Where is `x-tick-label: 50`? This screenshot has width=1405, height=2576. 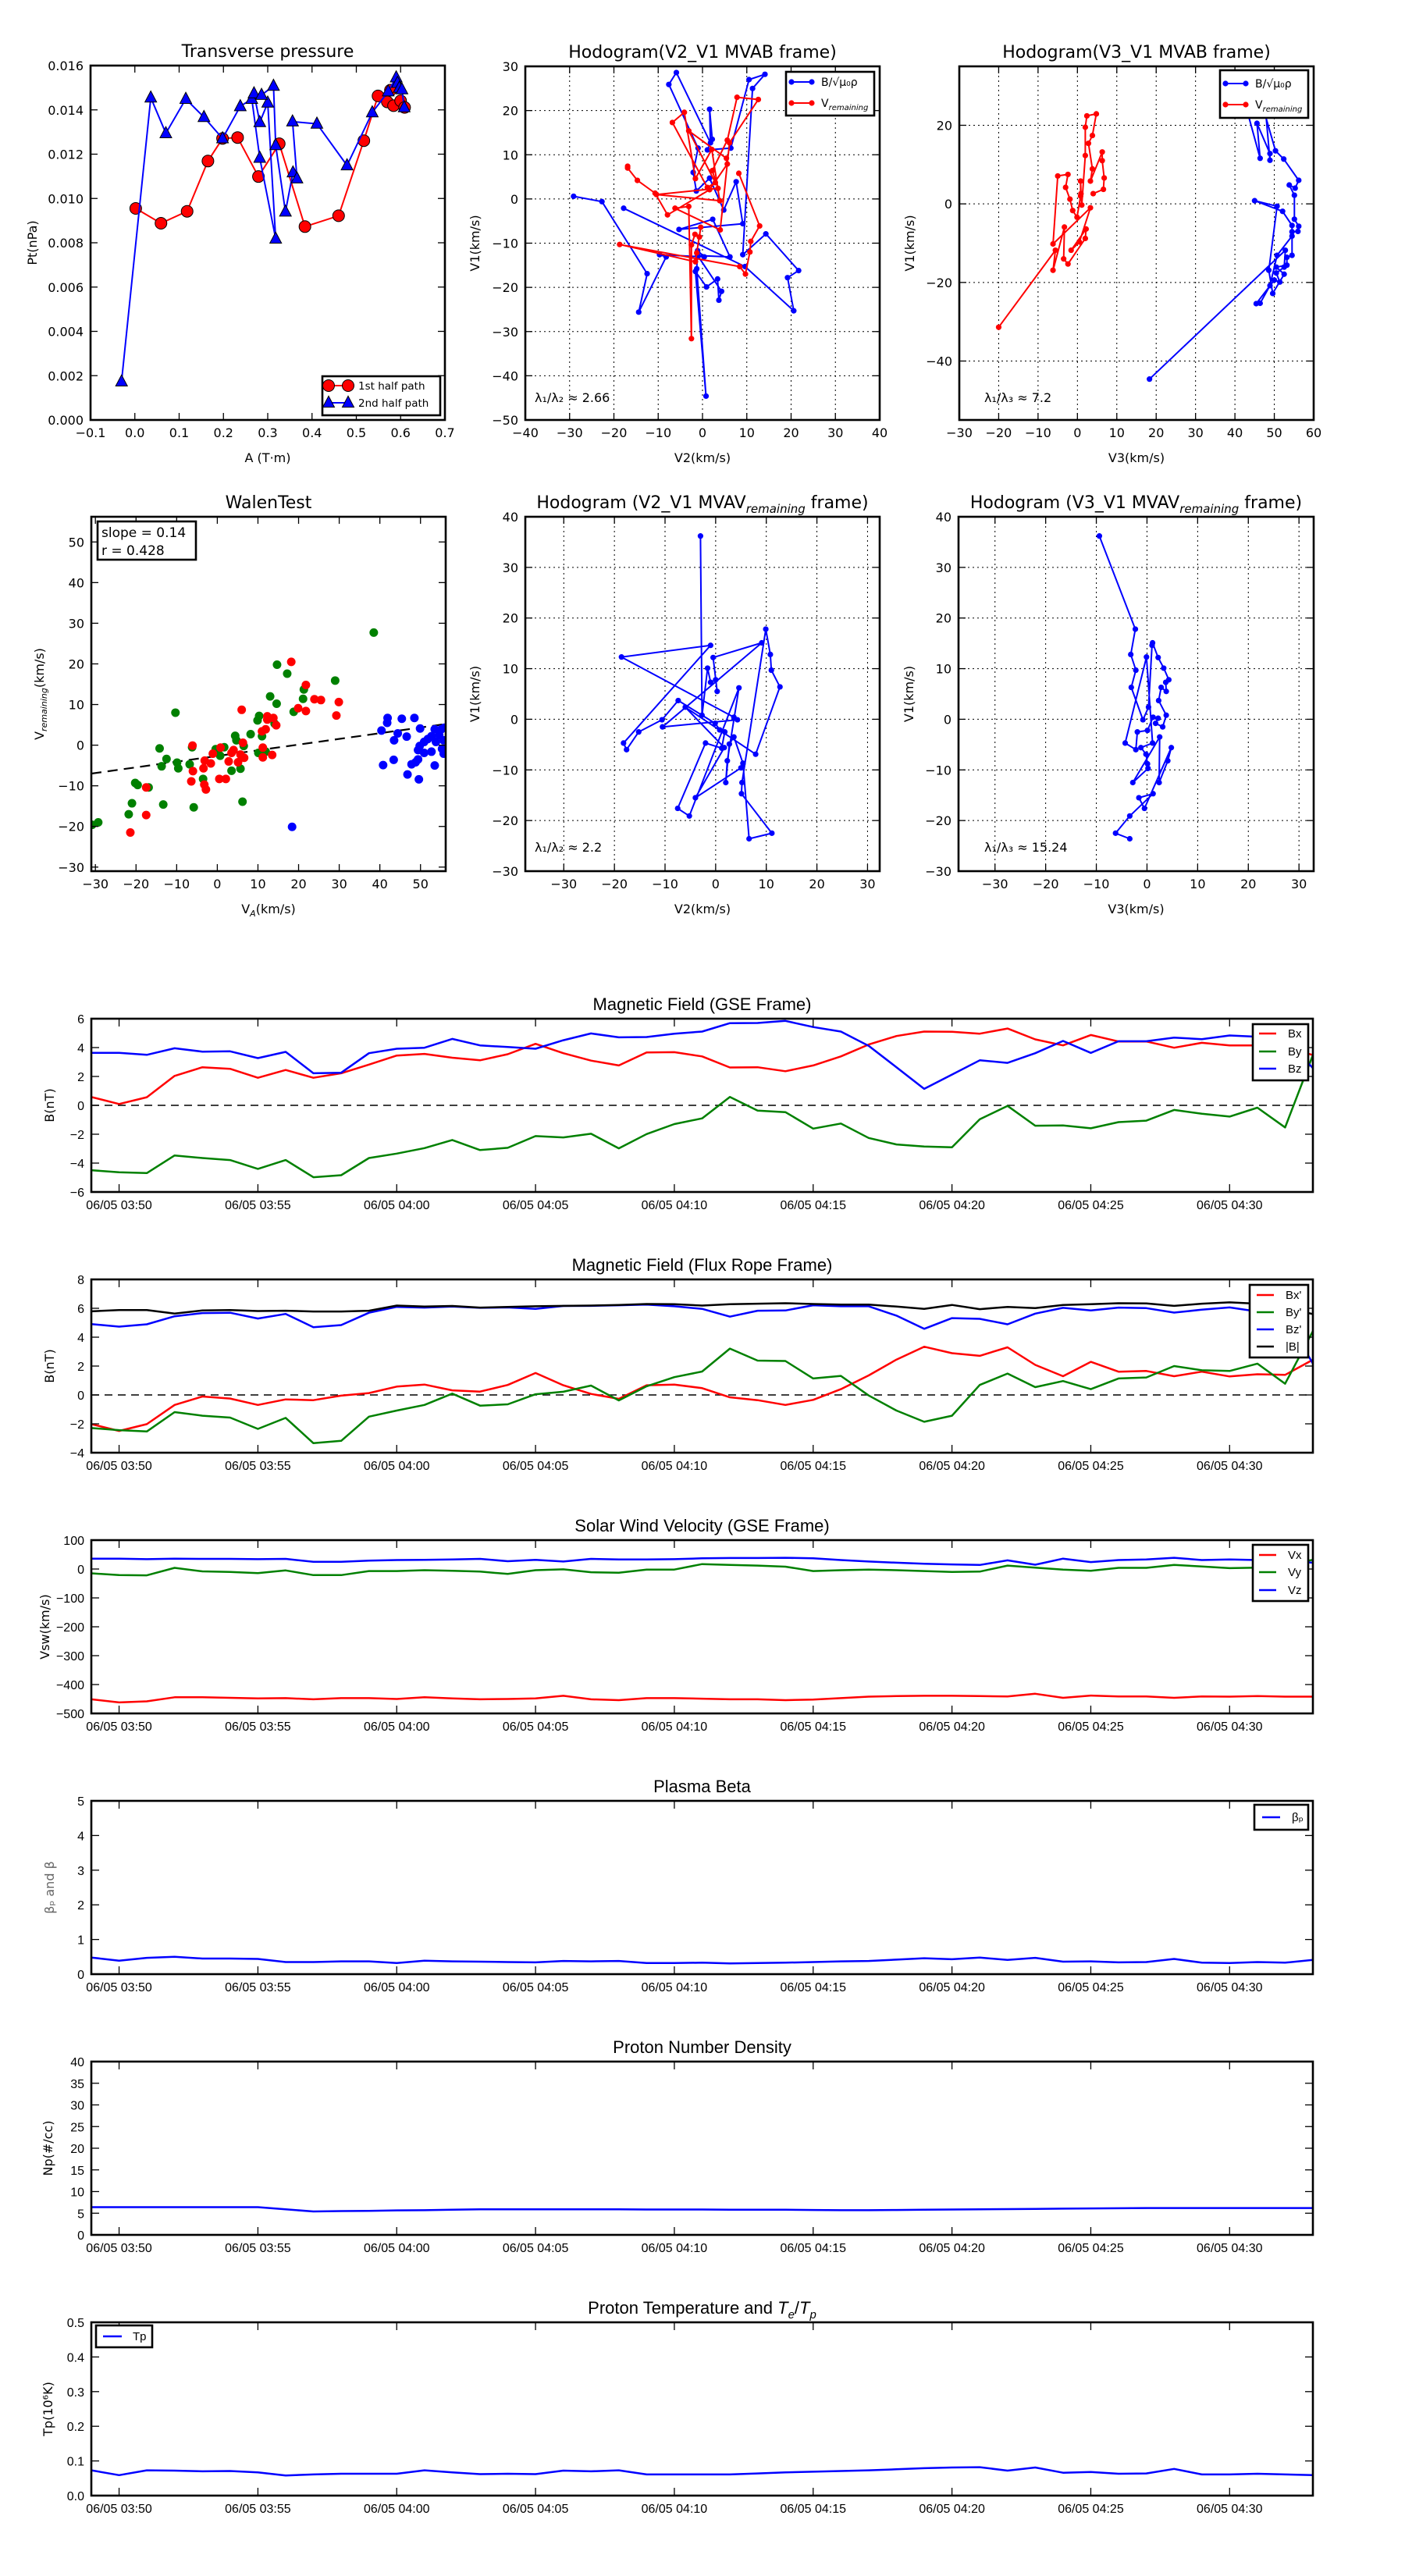
x-tick-label: 50 is located at coordinates (421, 884).